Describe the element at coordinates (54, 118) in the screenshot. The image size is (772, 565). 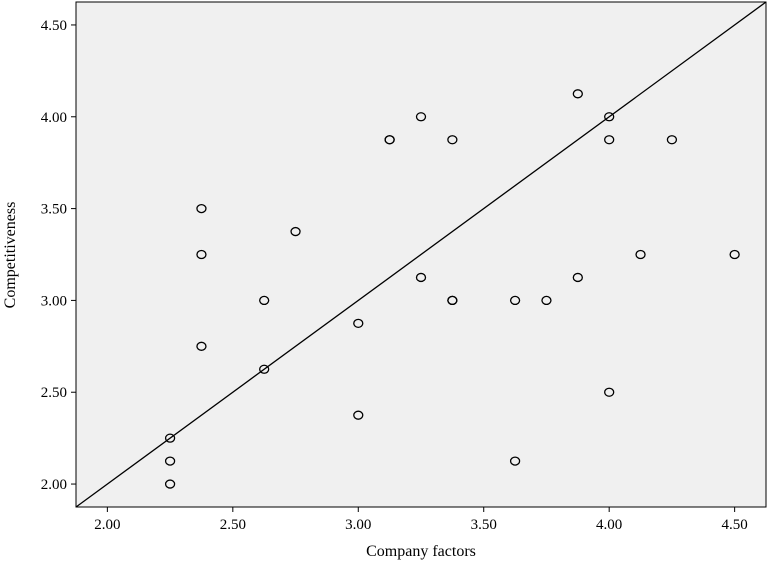
I see `y-tick-label: 4.00` at that location.